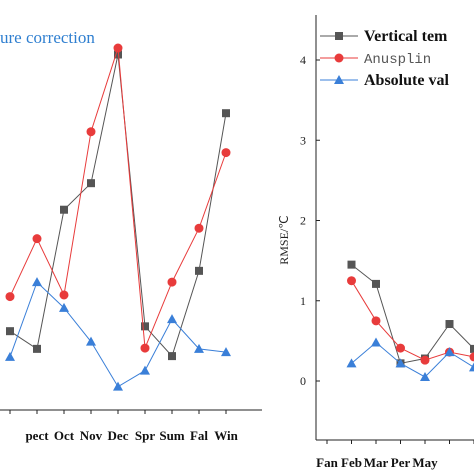 This screenshot has height=474, width=474. I want to click on y-tick-label: 3, so click(303, 140).